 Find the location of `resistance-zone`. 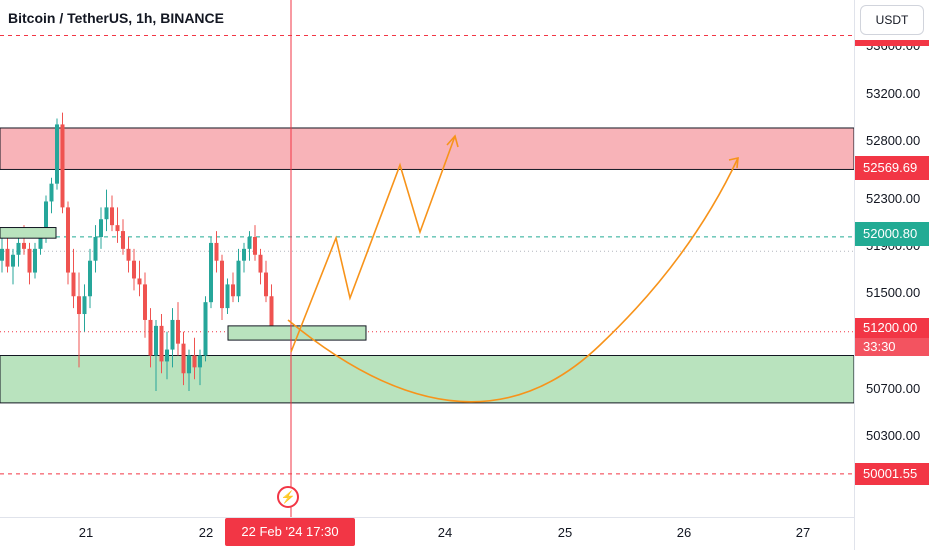

resistance-zone is located at coordinates (427, 148).